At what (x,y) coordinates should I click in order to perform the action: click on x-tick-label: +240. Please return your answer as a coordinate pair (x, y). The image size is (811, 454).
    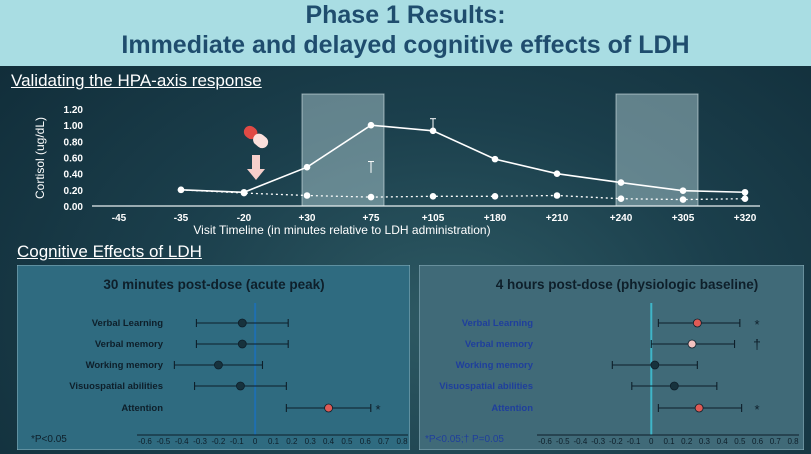
    Looking at the image, I should click on (621, 218).